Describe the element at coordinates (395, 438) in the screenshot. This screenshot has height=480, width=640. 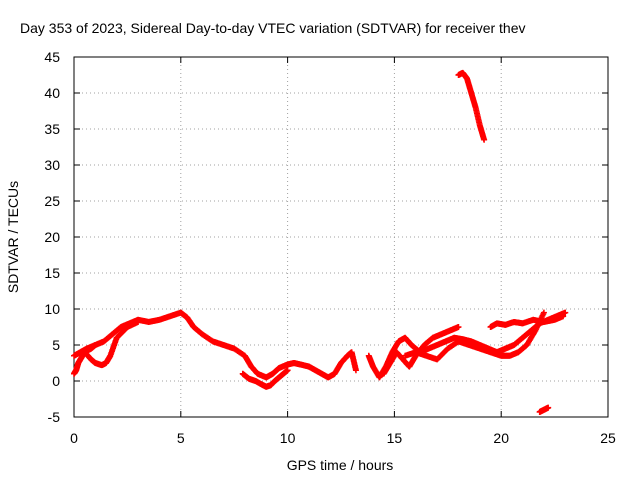
I see `x-tick-label: 15` at that location.